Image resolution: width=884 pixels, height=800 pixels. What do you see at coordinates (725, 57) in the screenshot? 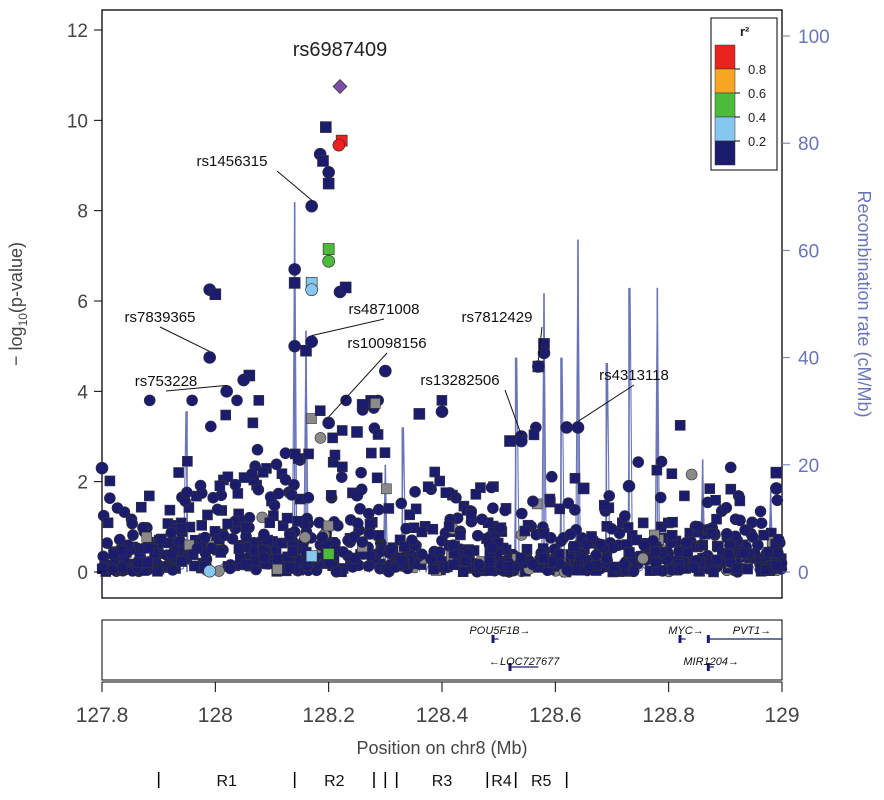
I see `legend-swatch` at bounding box center [725, 57].